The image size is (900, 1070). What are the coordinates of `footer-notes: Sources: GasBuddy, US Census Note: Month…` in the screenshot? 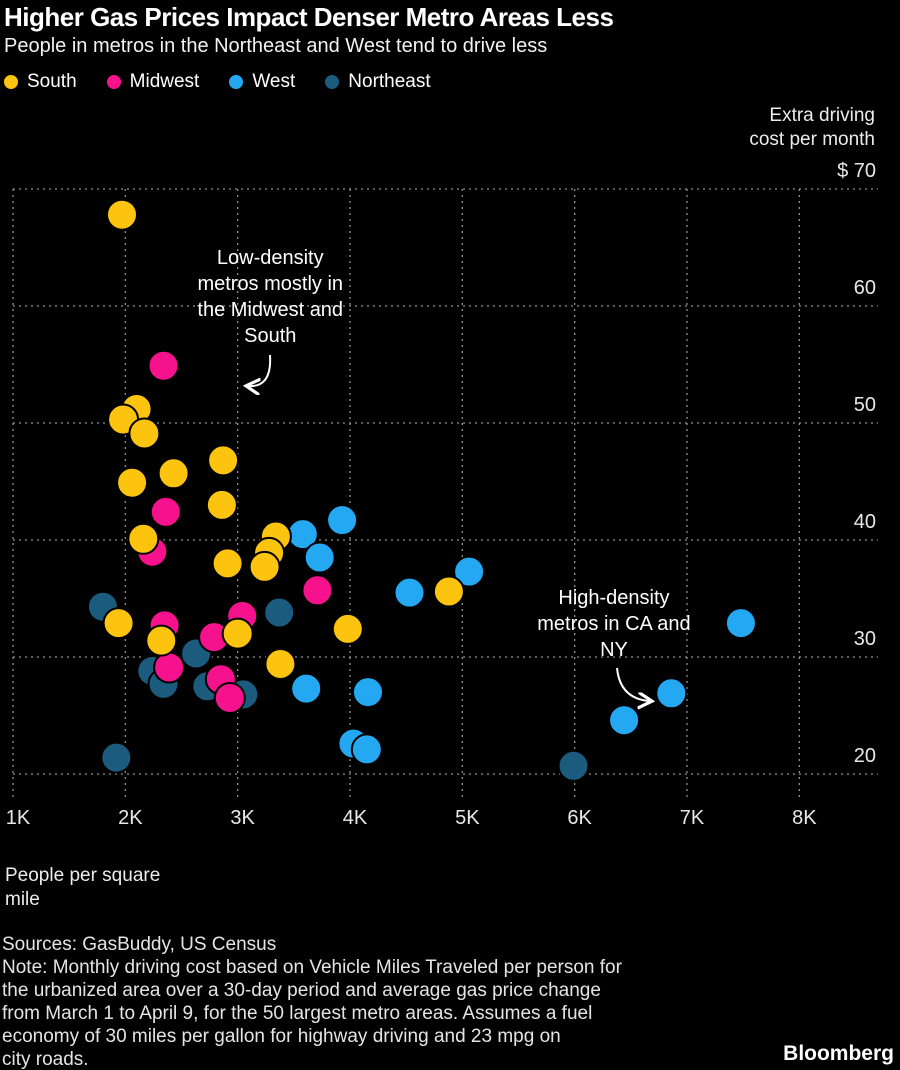 It's located at (312, 1001).